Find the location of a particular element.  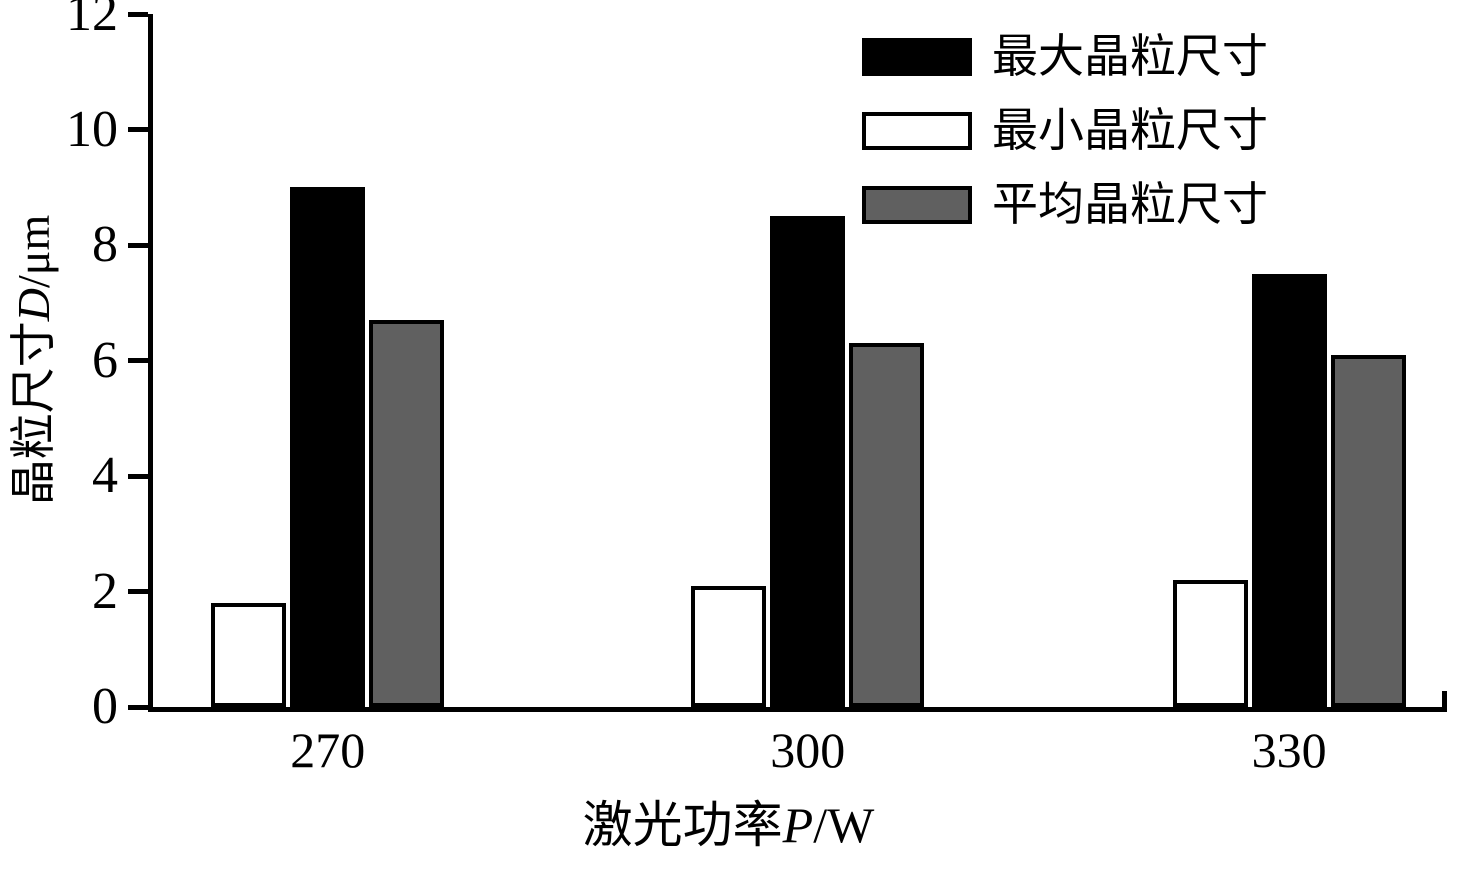

legend-item-2: 平均晶粒尺寸 is located at coordinates (1065, 205).